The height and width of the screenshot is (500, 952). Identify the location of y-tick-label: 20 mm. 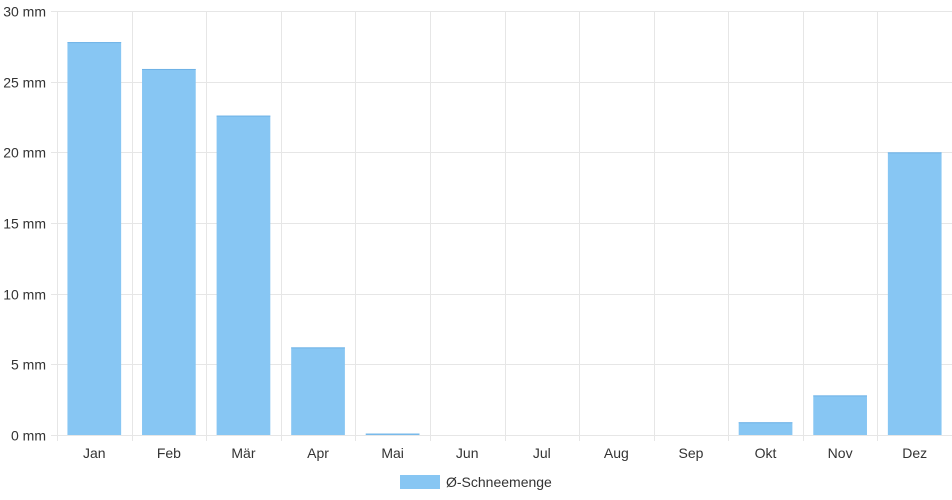
(24, 153).